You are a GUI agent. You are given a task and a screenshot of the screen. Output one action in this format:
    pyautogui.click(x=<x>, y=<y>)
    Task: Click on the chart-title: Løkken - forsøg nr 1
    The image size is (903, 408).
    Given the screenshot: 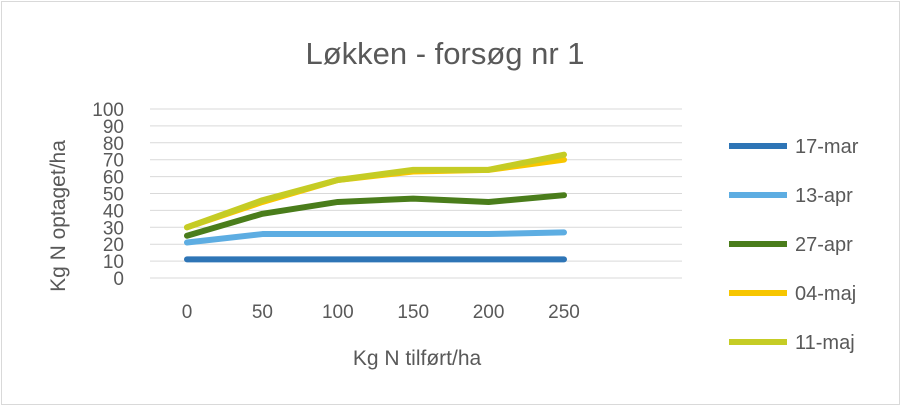 What is the action you would take?
    pyautogui.click(x=444, y=53)
    